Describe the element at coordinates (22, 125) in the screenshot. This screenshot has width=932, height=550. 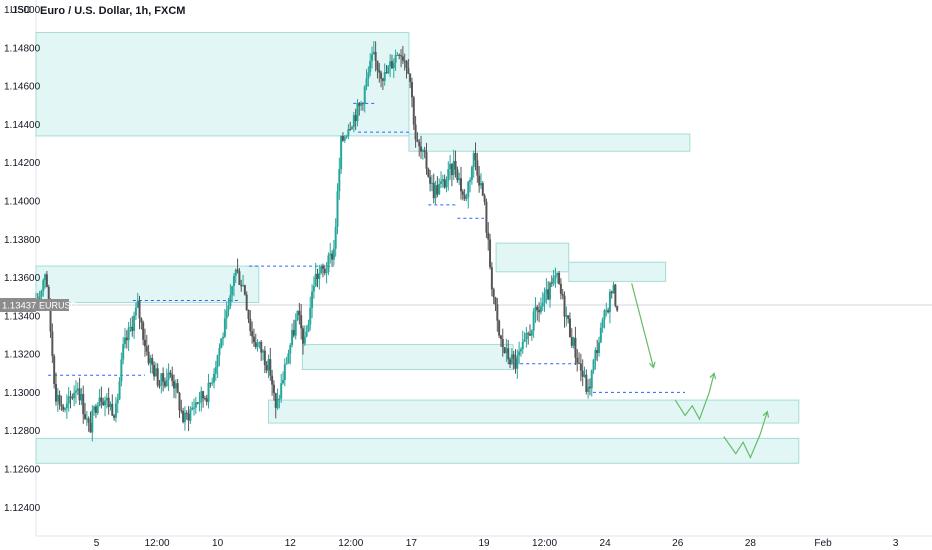
I see `y-tick-label: 1.14400` at that location.